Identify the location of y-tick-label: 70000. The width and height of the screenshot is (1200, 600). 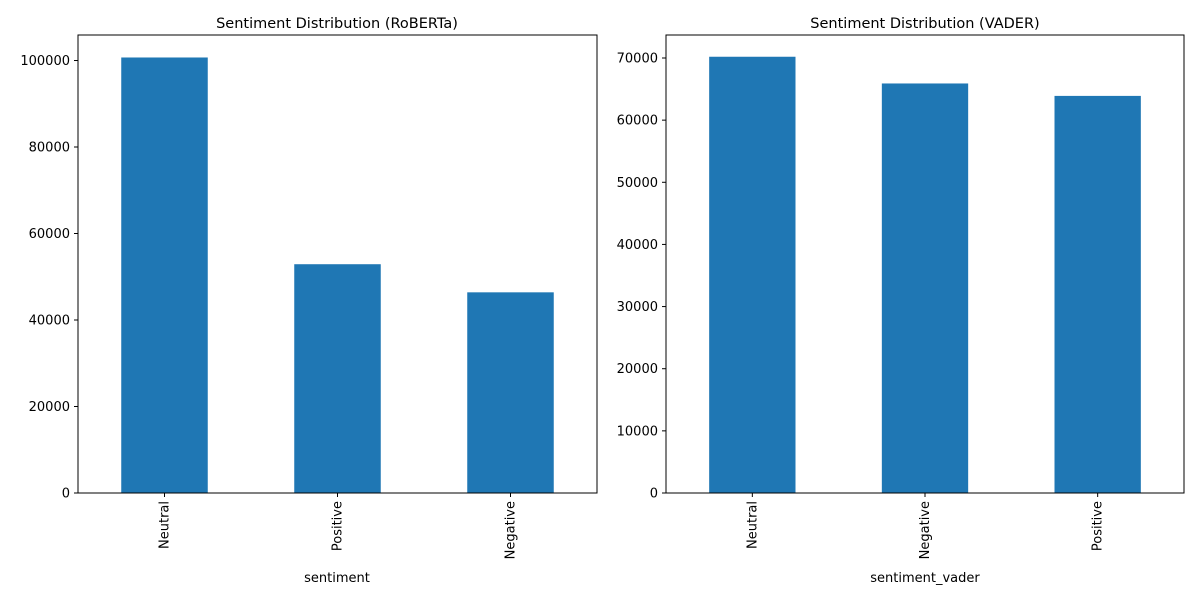
(637, 58).